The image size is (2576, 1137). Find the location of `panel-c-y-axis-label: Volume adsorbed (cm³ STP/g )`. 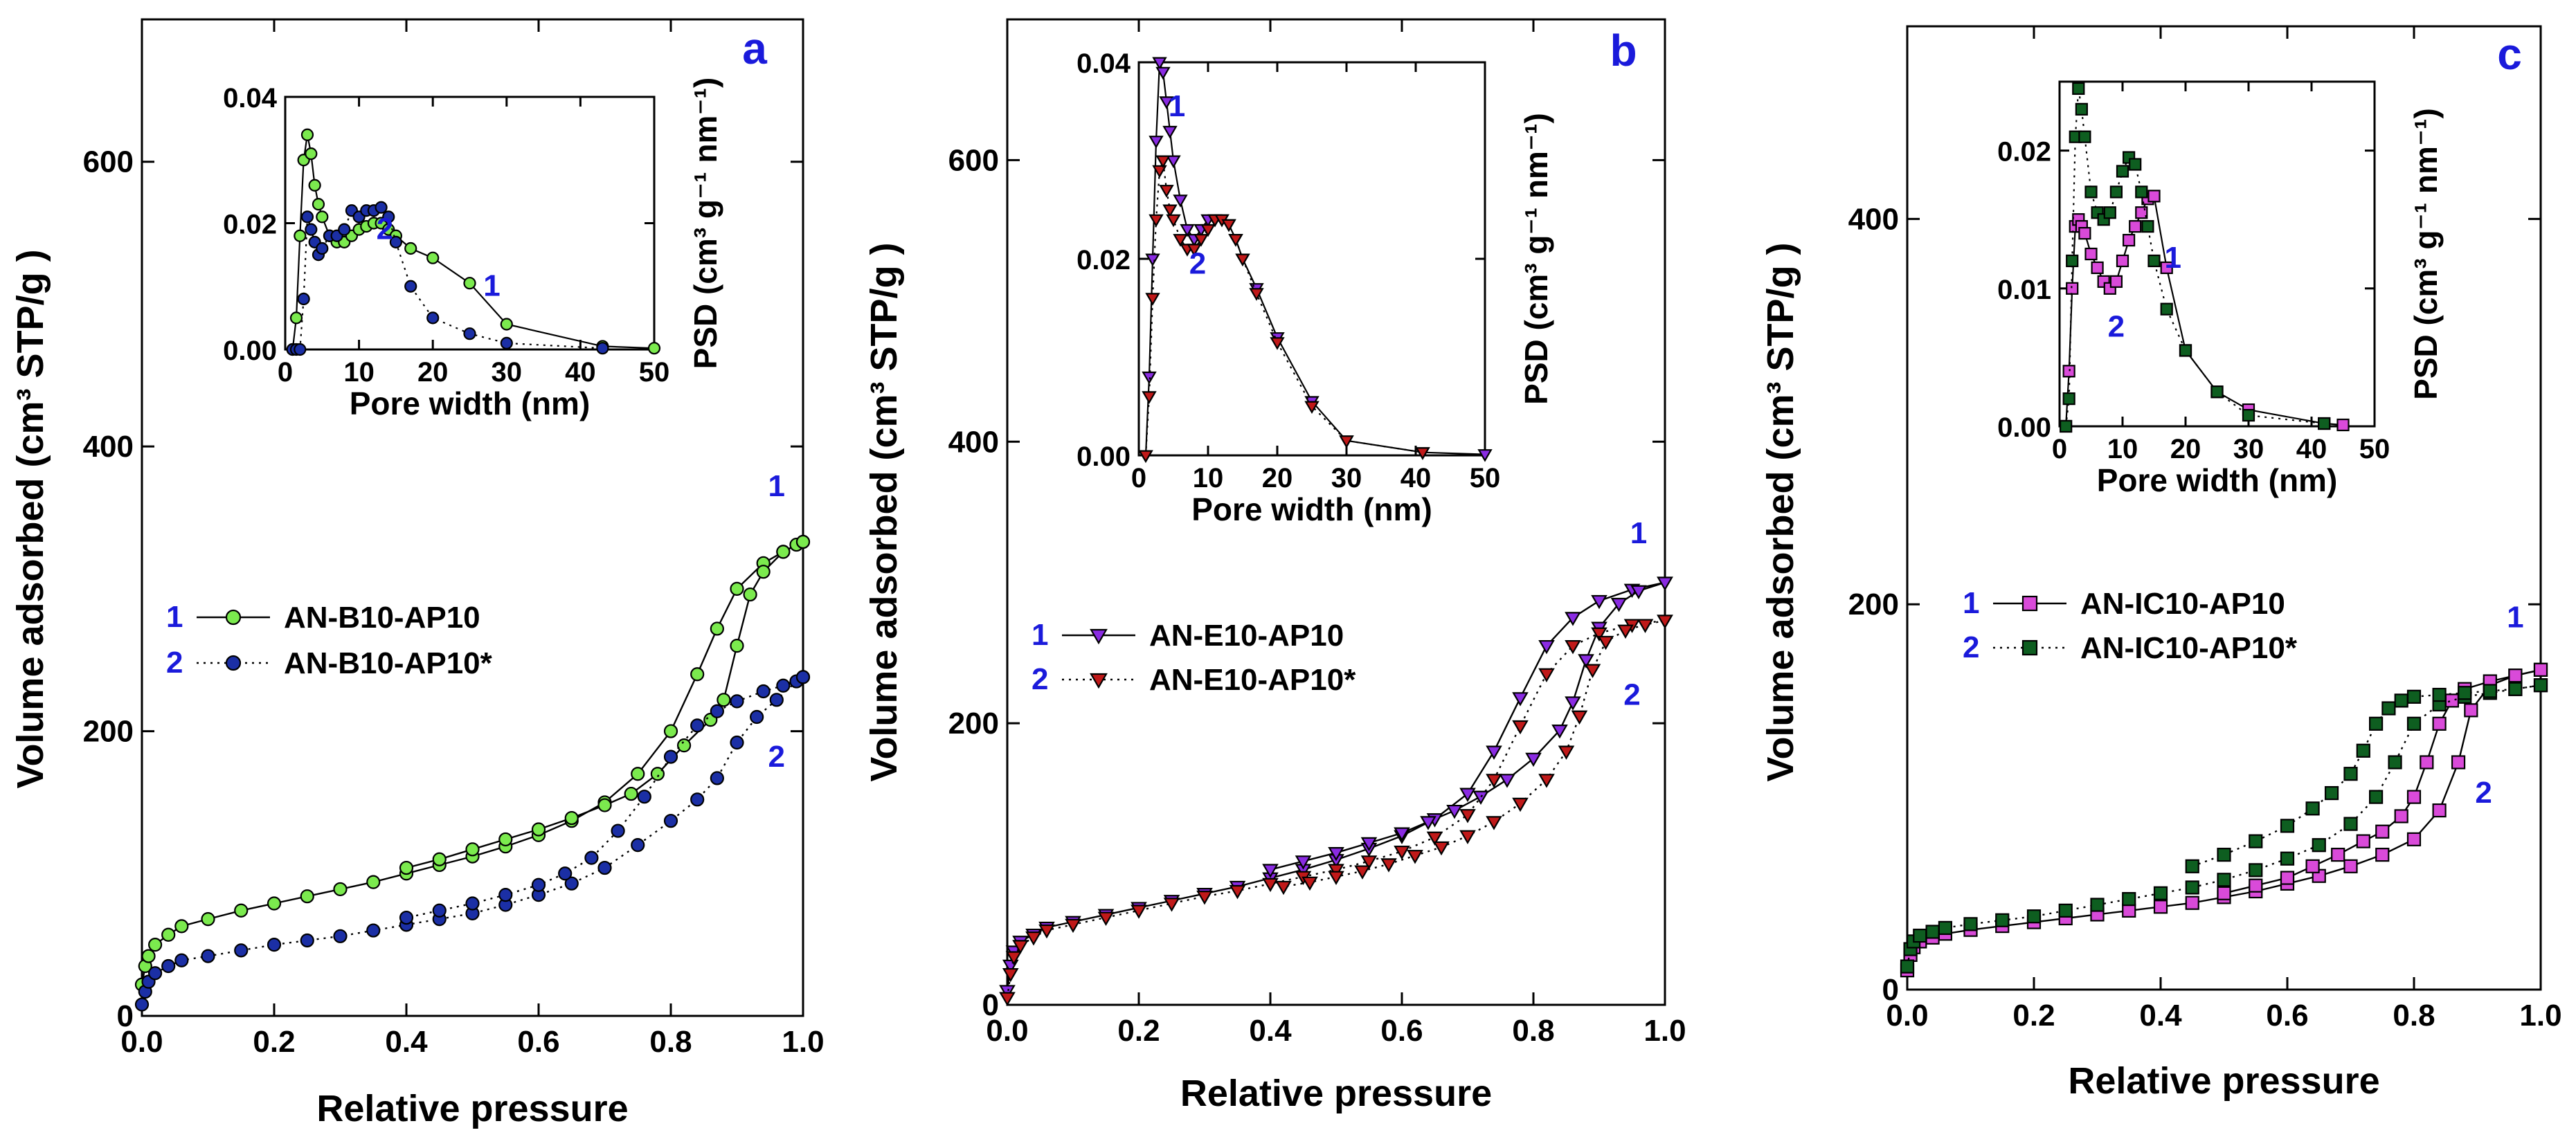

panel-c-y-axis-label: Volume adsorbed (cm³ STP/g ) is located at coordinates (1780, 511).